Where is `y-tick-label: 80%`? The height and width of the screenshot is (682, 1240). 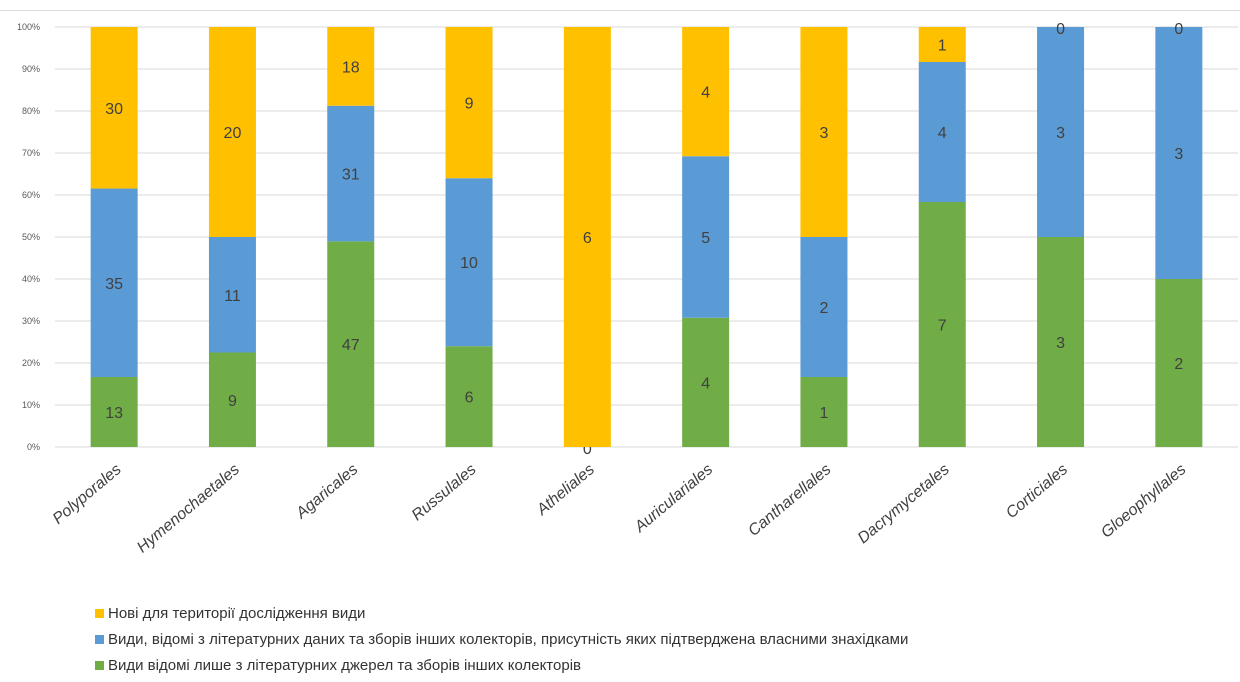 y-tick-label: 80% is located at coordinates (31, 111).